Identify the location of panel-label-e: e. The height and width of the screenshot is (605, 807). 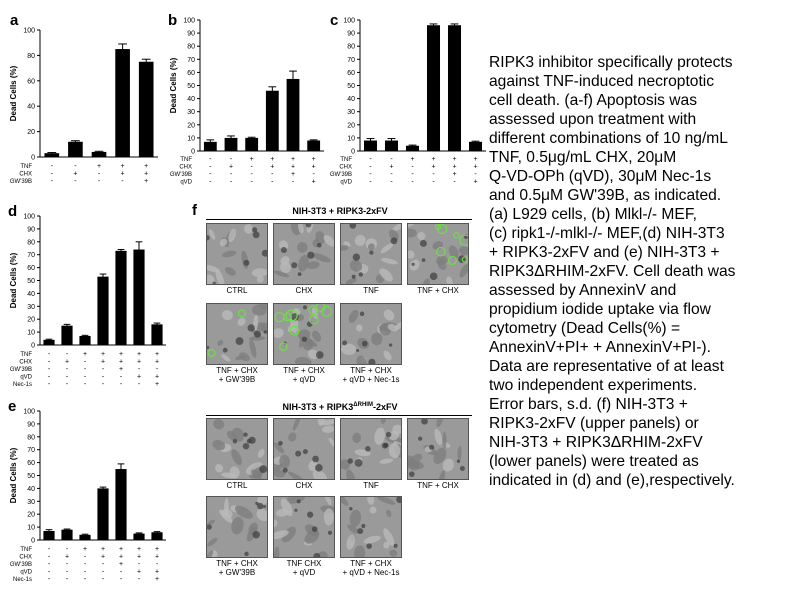
(12, 406).